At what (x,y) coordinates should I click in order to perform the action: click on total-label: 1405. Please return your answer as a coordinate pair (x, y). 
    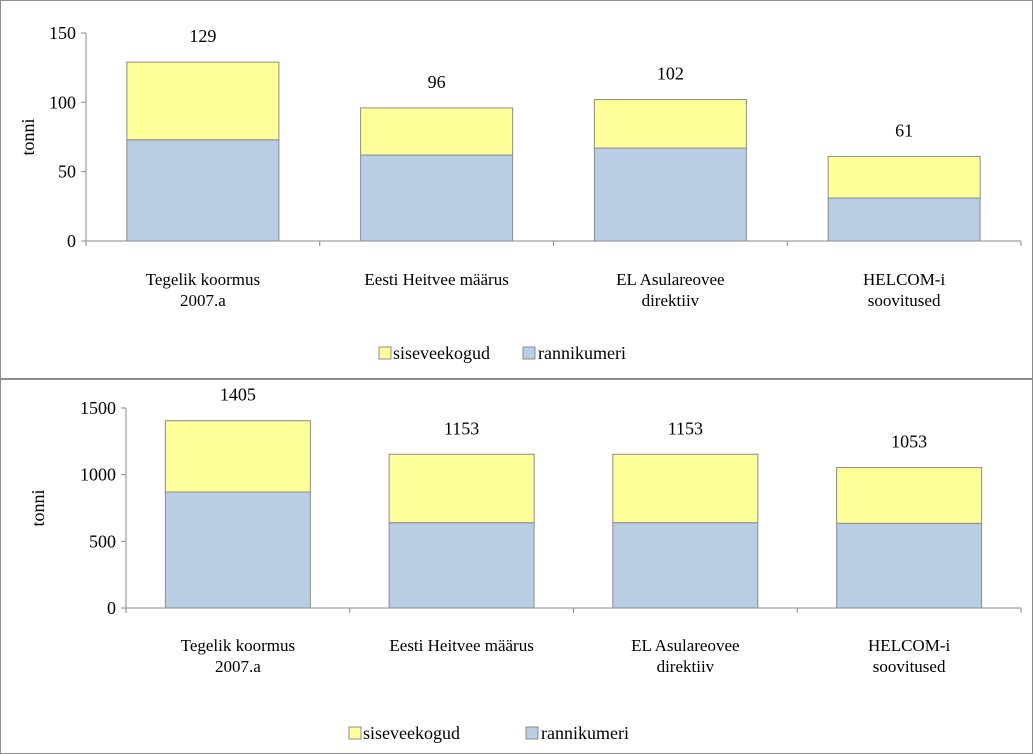
    Looking at the image, I should click on (238, 395).